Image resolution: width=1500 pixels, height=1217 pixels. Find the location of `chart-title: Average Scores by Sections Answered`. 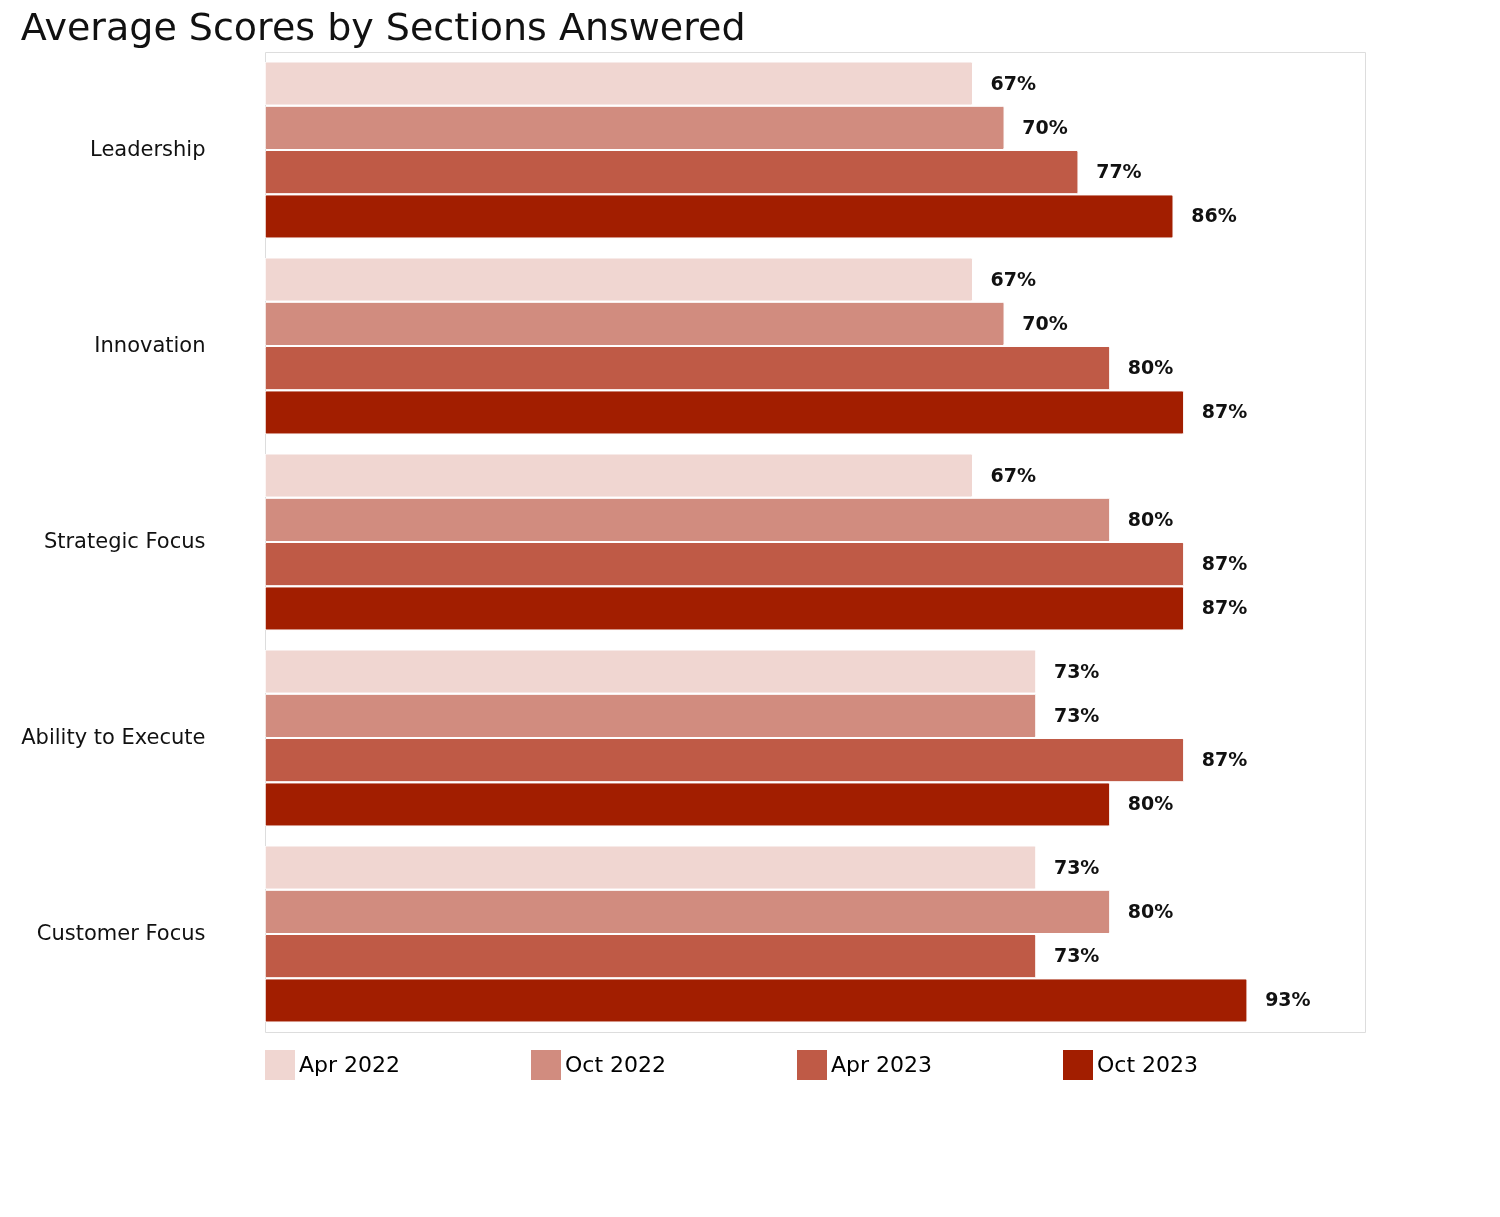

chart-title: Average Scores by Sections Answered is located at coordinates (383, 27).